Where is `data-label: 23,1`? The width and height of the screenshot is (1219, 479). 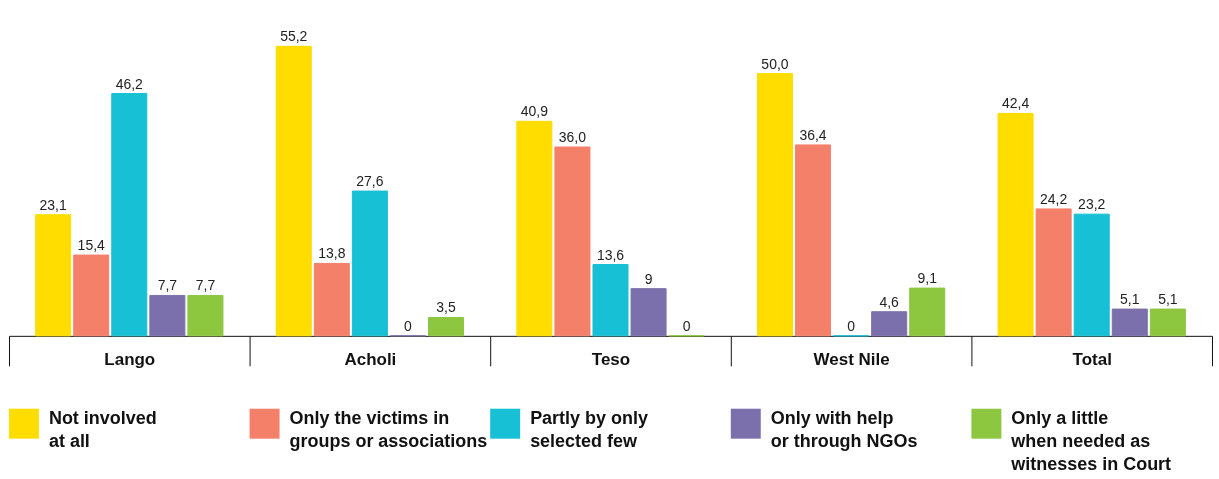
data-label: 23,1 is located at coordinates (53, 204).